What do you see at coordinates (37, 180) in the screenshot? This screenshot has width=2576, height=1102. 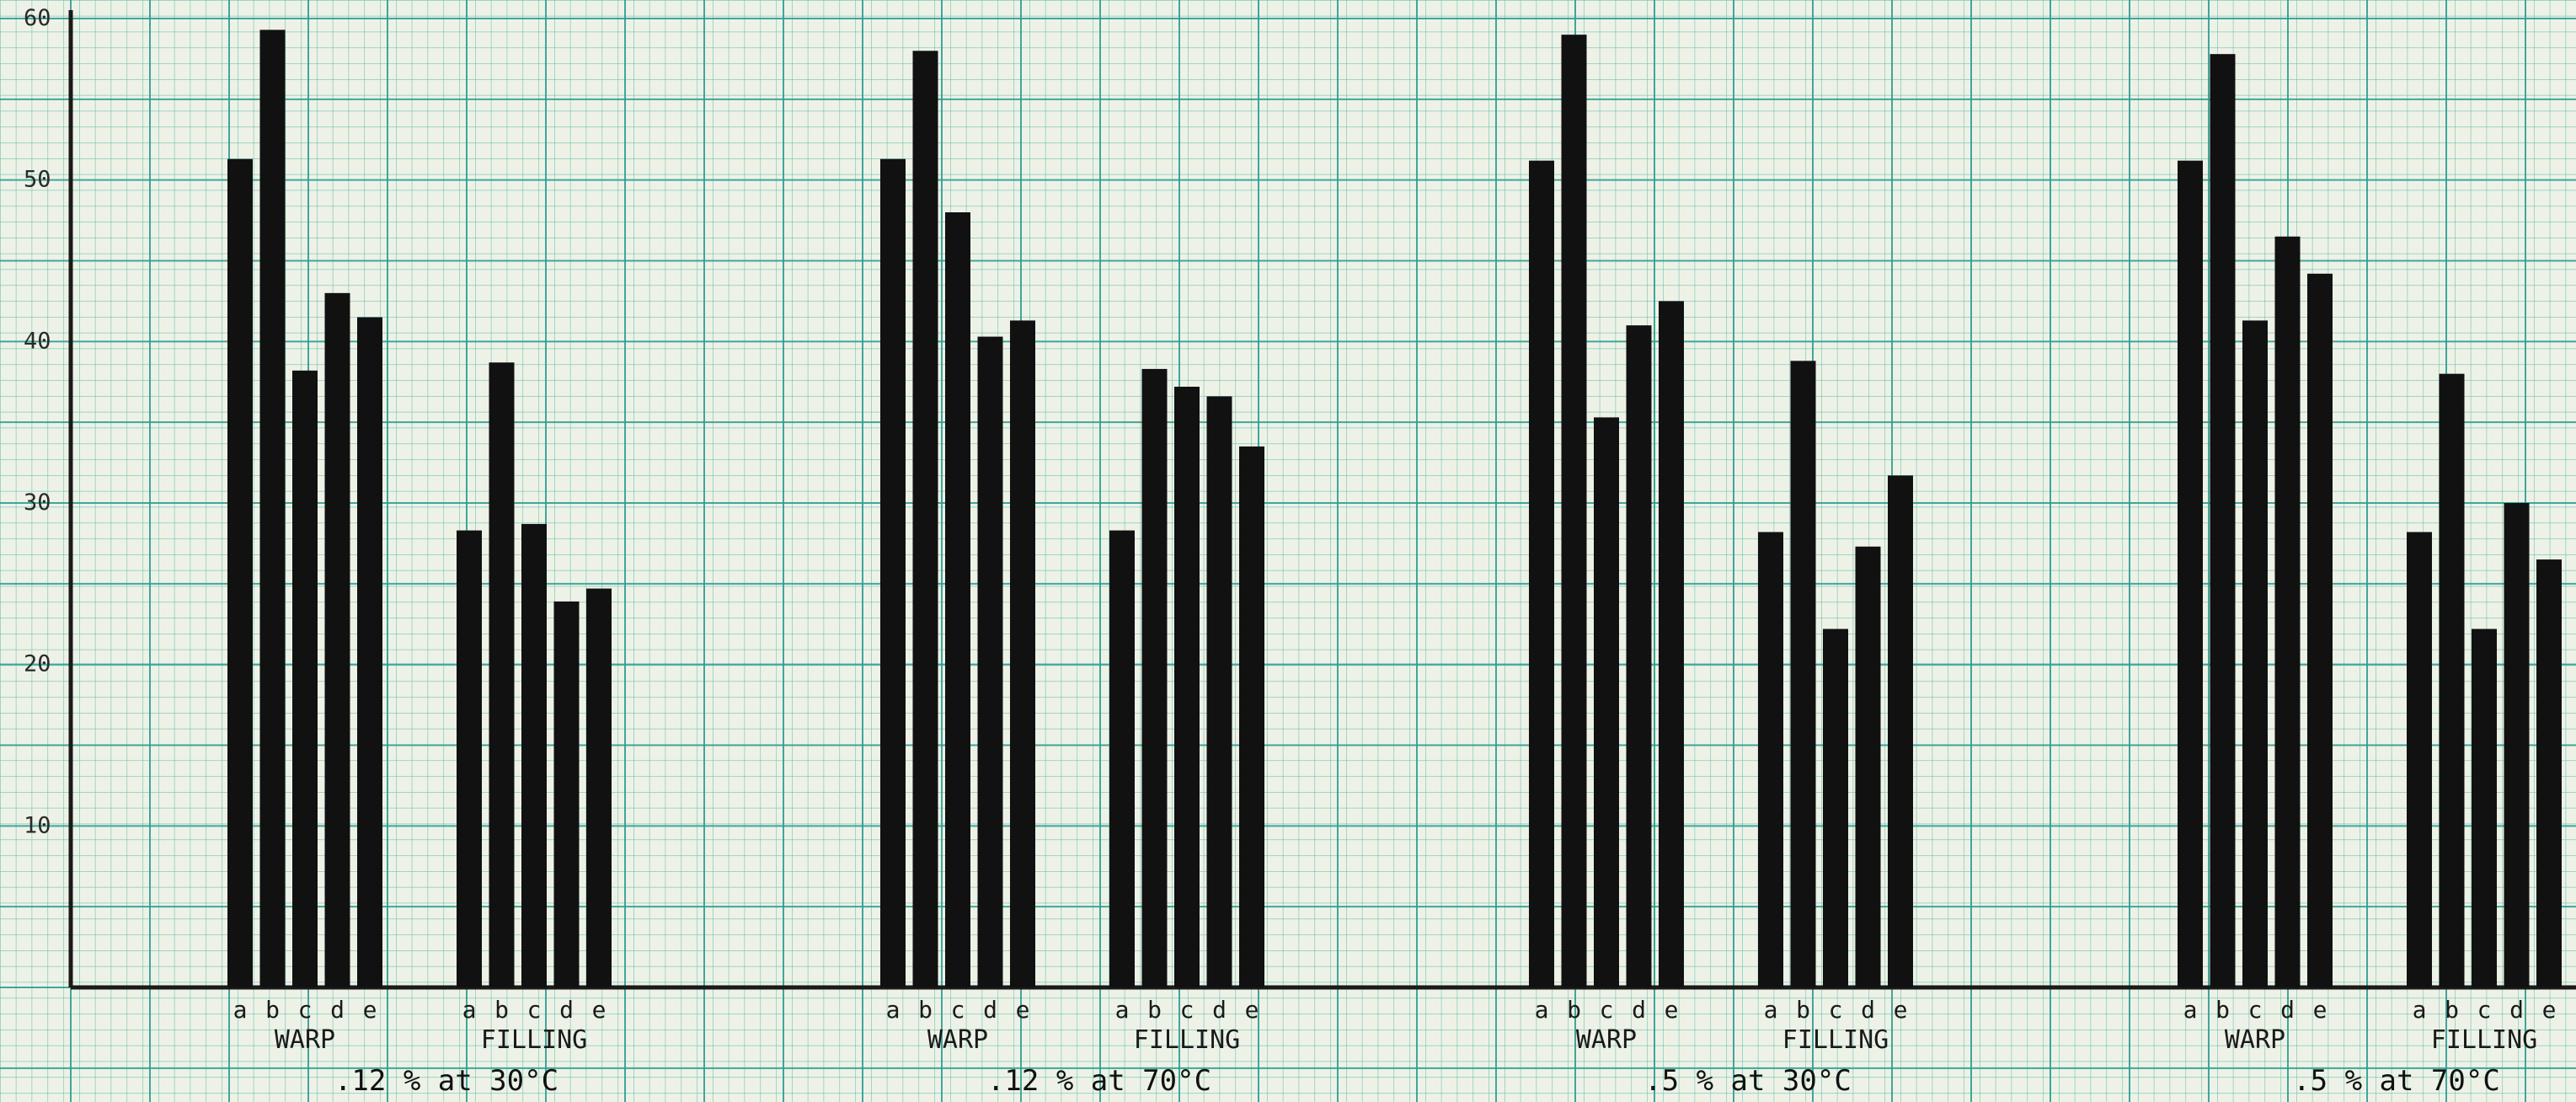 I see `y-tick-label: 50` at bounding box center [37, 180].